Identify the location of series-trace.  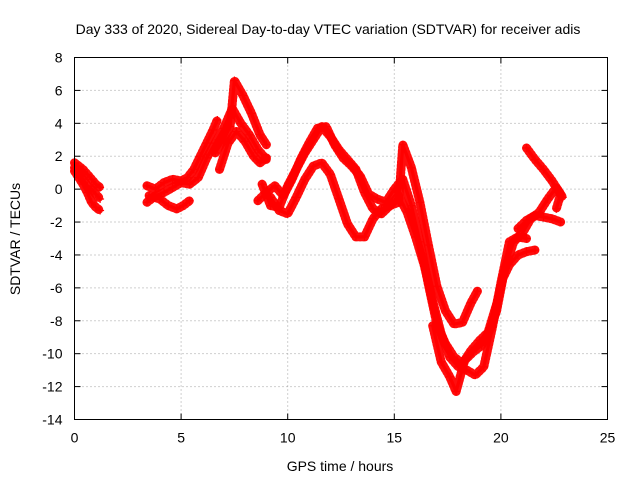
(374, 234).